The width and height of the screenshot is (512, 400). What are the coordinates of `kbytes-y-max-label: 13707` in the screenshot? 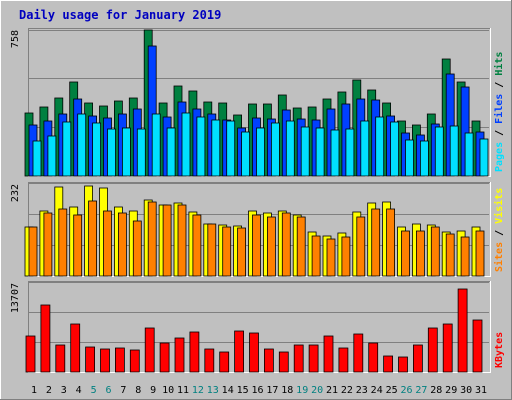 It's located at (15, 298).